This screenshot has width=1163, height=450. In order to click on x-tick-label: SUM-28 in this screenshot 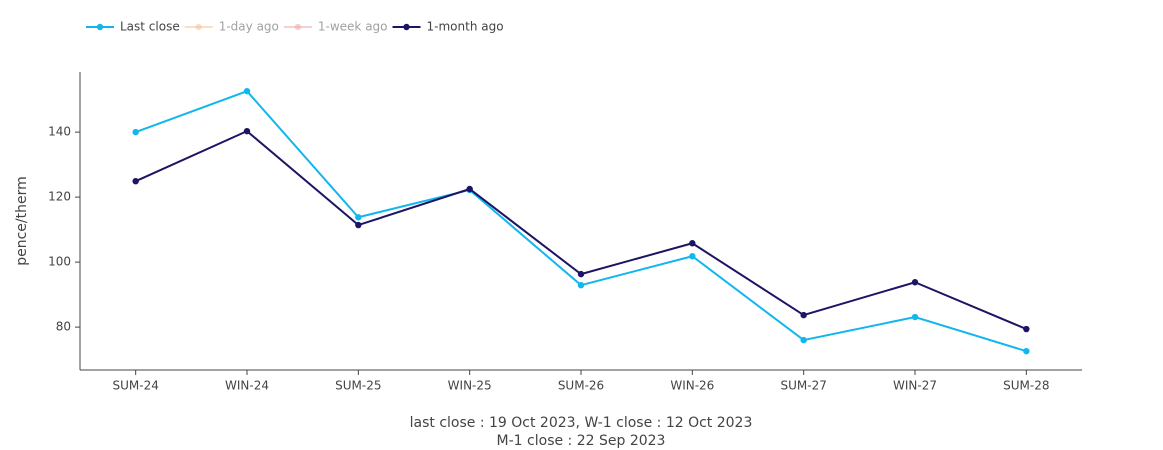, I will do `click(1026, 386)`.